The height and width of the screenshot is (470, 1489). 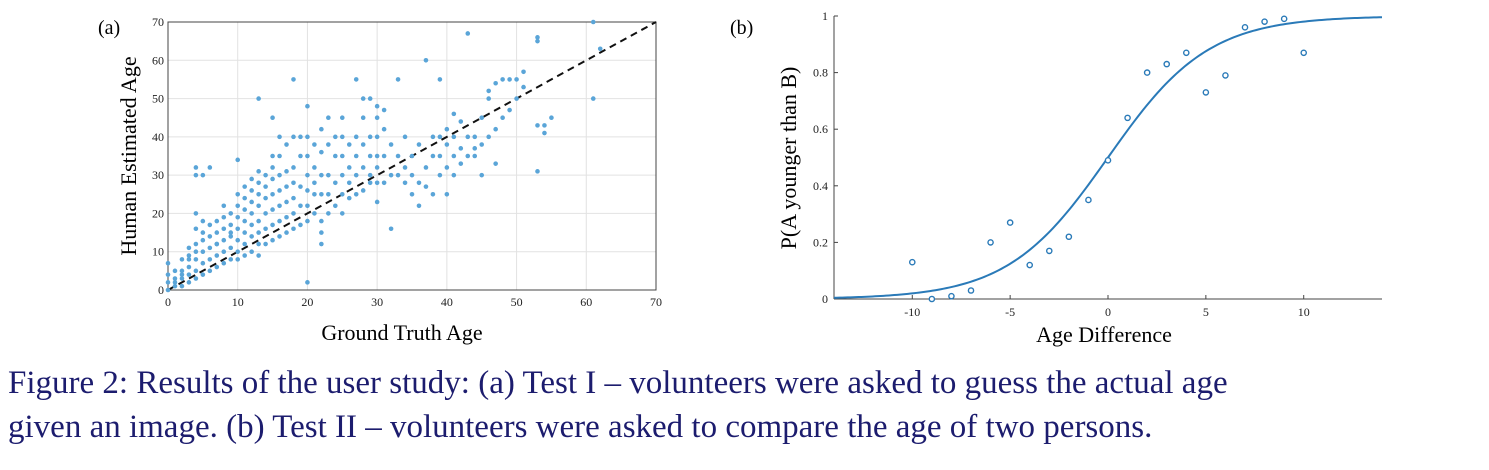 What do you see at coordinates (517, 302) in the screenshot?
I see `x-tick-label-a: 50` at bounding box center [517, 302].